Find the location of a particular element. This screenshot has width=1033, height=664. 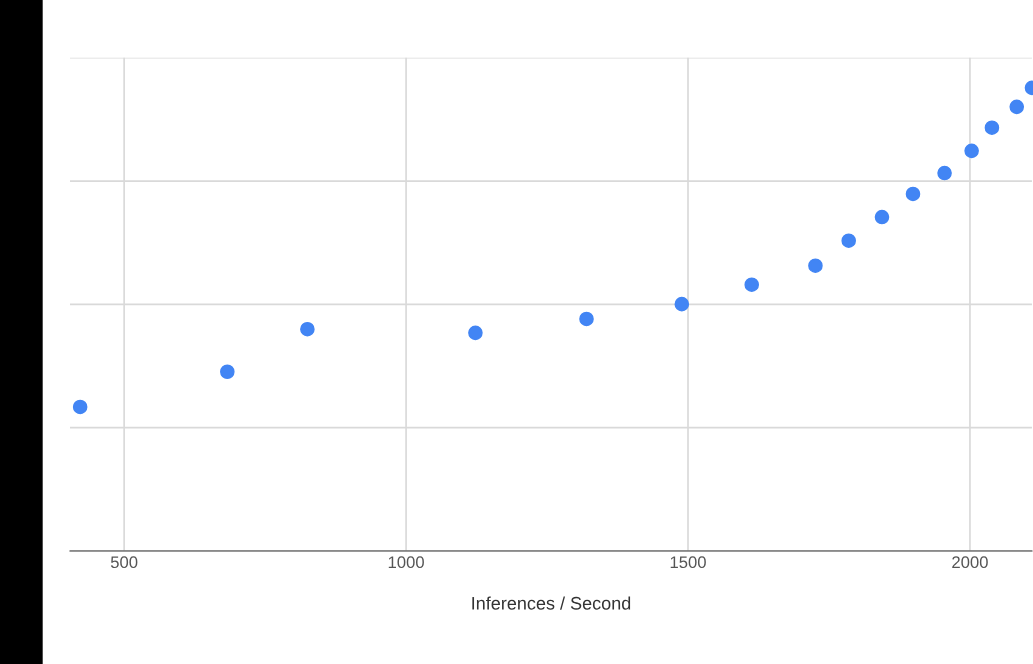

x-tick-label: 1000 is located at coordinates (406, 562).